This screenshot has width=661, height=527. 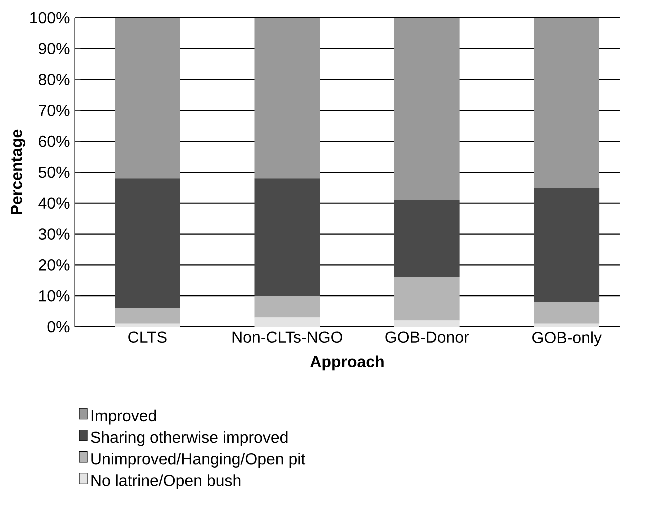 What do you see at coordinates (54, 204) in the screenshot?
I see `y-tick-label: 40%` at bounding box center [54, 204].